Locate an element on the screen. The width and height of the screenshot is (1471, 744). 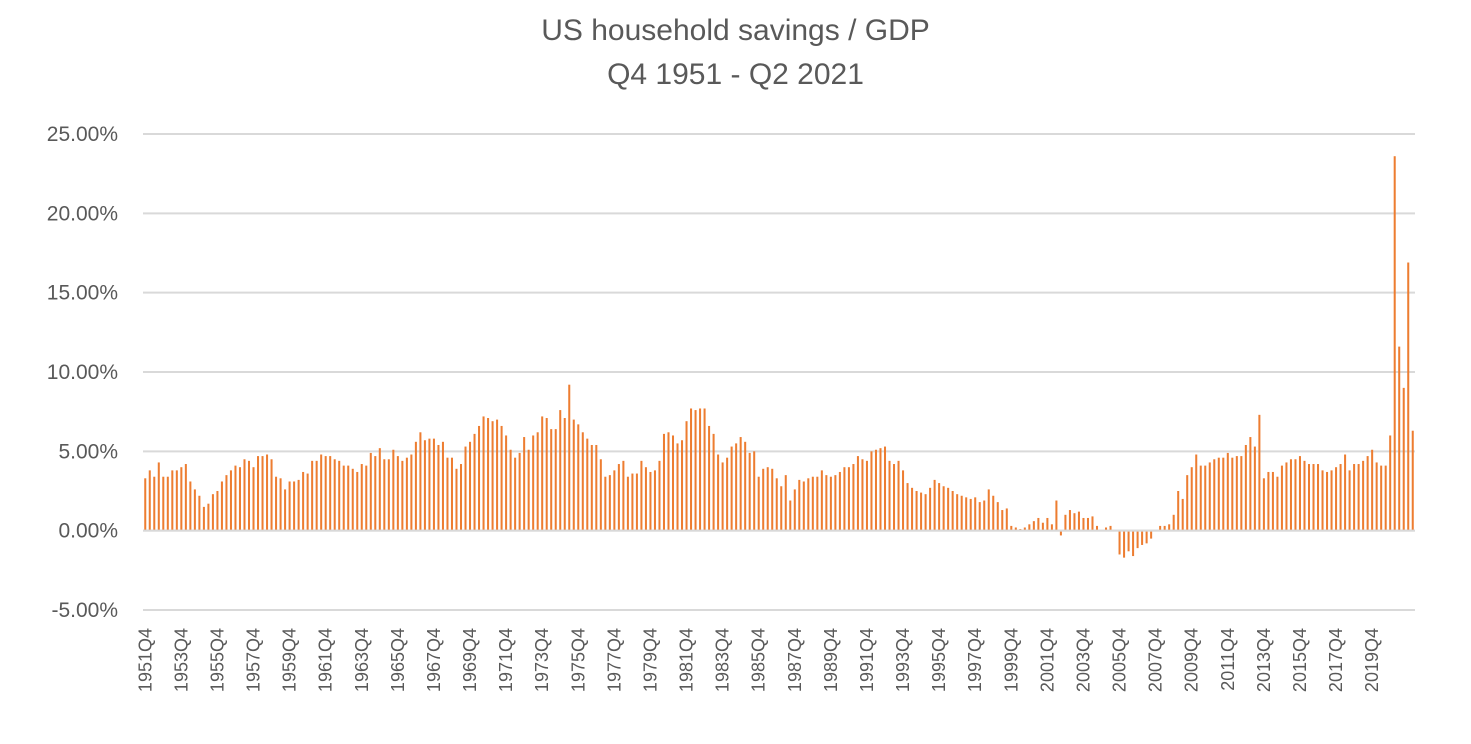
x-tick-label: 1967Q4 is located at coordinates (434, 660).